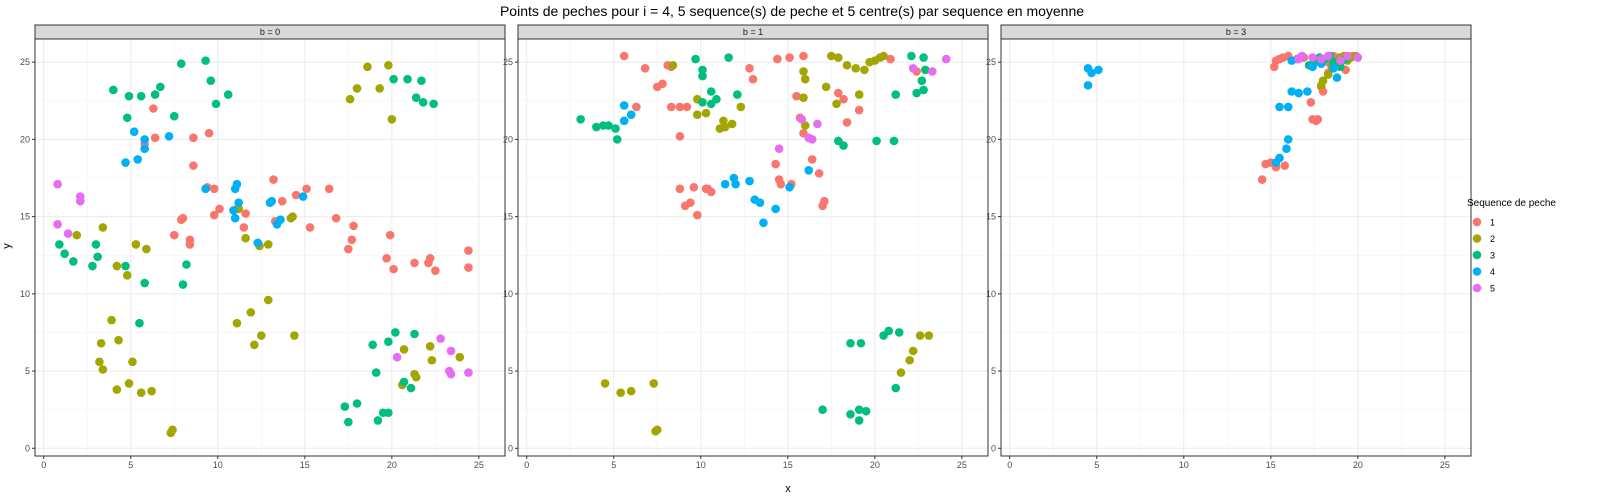  Describe the element at coordinates (962, 465) in the screenshot. I see `x-tick-label: 25` at that location.